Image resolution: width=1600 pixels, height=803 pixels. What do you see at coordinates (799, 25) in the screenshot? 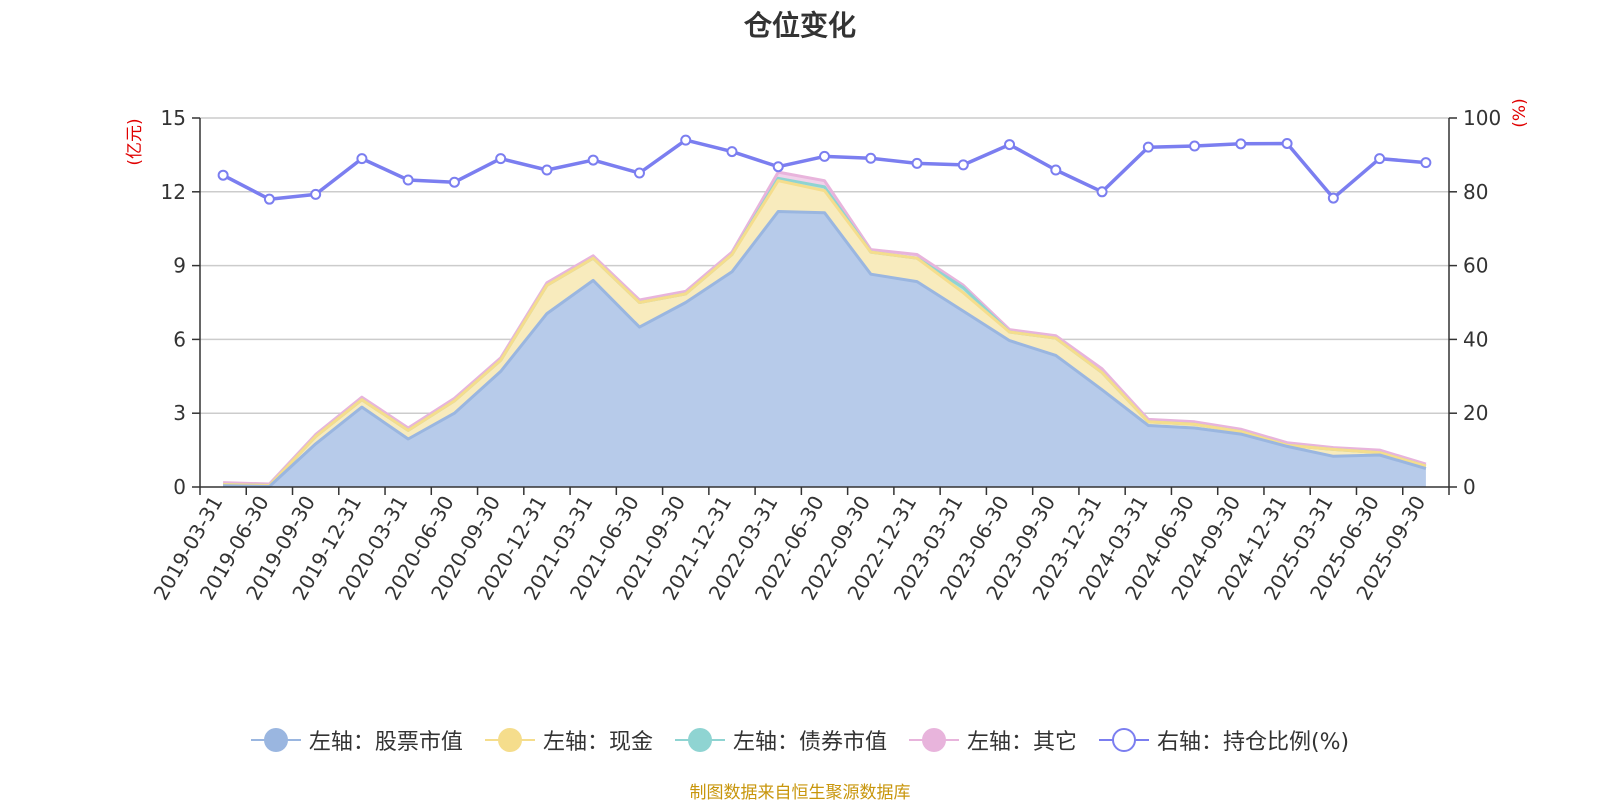
I see `chart-title: 仓位变化` at bounding box center [799, 25].